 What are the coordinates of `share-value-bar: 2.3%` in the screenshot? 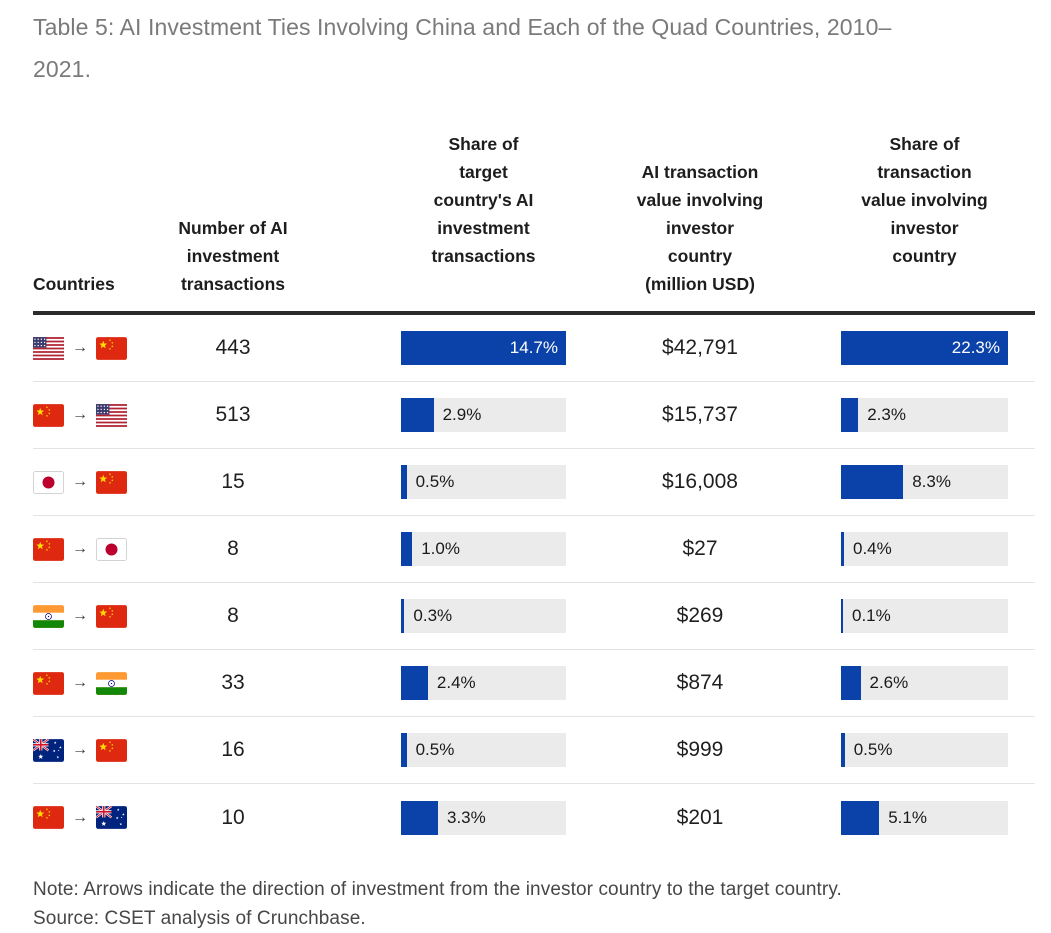 It's located at (924, 415).